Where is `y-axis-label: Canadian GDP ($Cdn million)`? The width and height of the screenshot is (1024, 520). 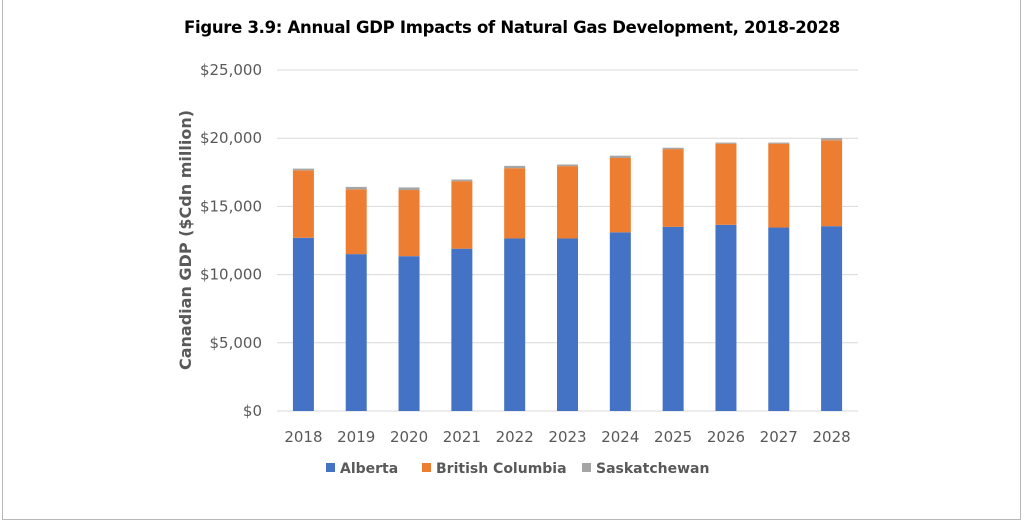 y-axis-label: Canadian GDP ($Cdn million) is located at coordinates (185, 240).